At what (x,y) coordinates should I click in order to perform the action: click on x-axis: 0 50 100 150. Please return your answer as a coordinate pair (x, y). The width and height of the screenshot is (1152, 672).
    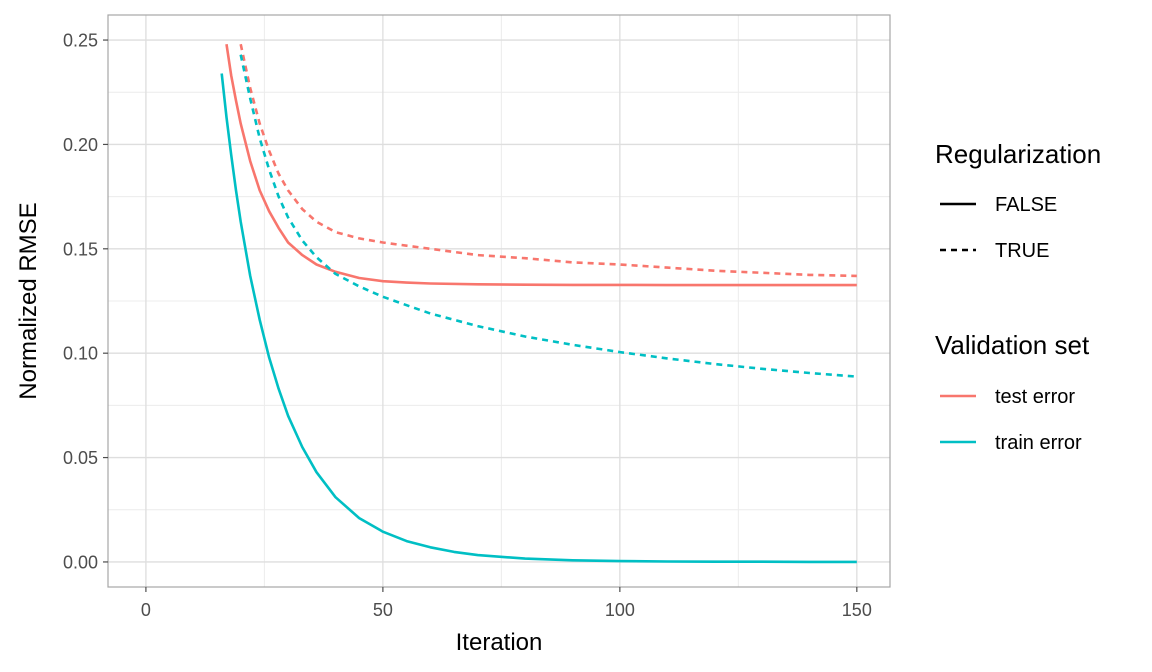
    Looking at the image, I should click on (506, 603).